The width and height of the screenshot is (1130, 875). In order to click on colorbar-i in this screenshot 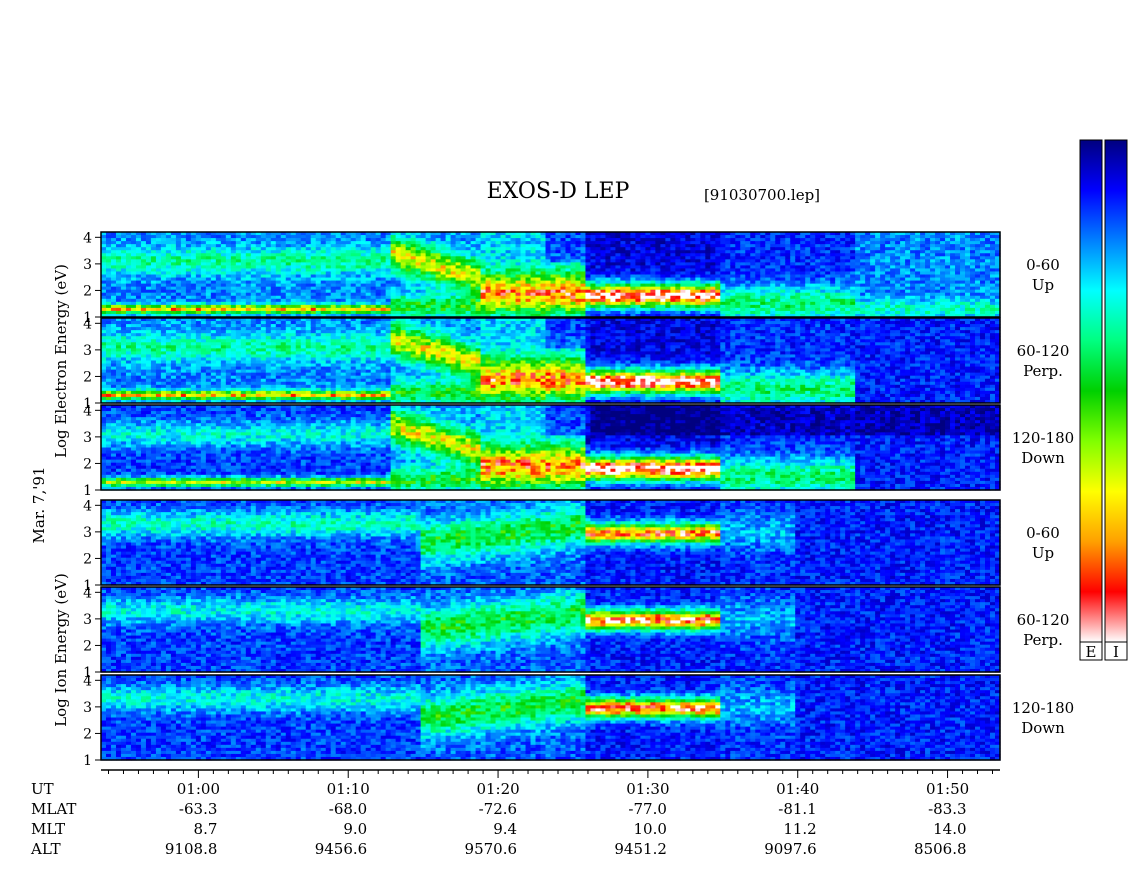, I will do `click(1116, 391)`.